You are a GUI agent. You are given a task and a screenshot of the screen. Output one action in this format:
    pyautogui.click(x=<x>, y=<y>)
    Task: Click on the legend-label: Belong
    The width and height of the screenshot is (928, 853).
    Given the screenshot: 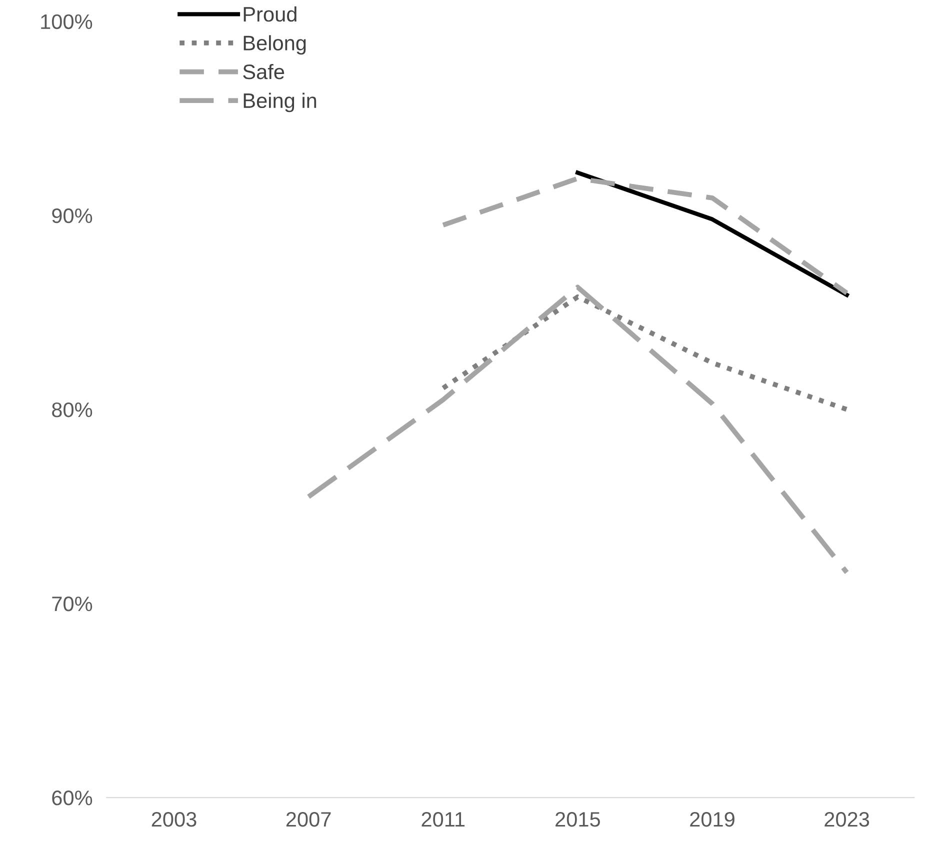 What is the action you would take?
    pyautogui.click(x=275, y=45)
    